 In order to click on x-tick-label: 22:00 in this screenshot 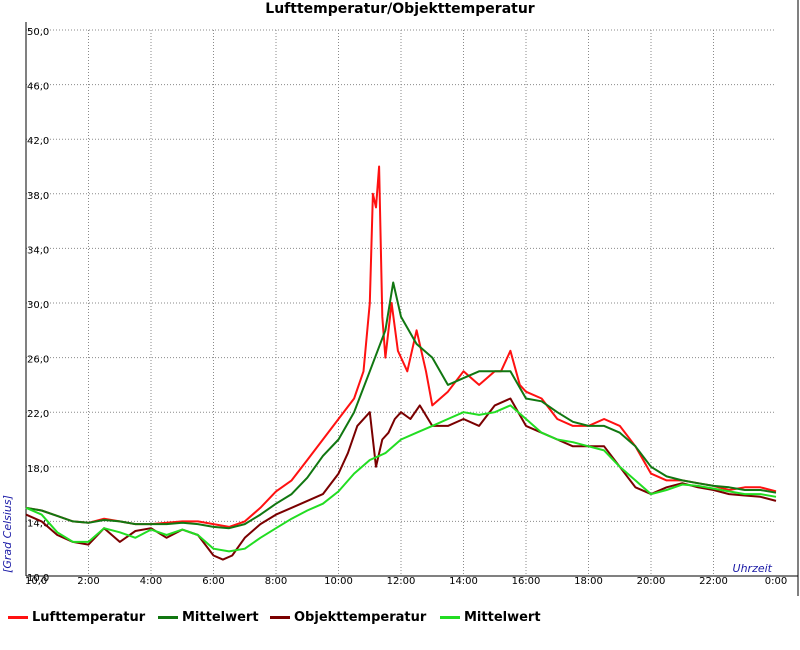, I will do `click(713, 581)`.